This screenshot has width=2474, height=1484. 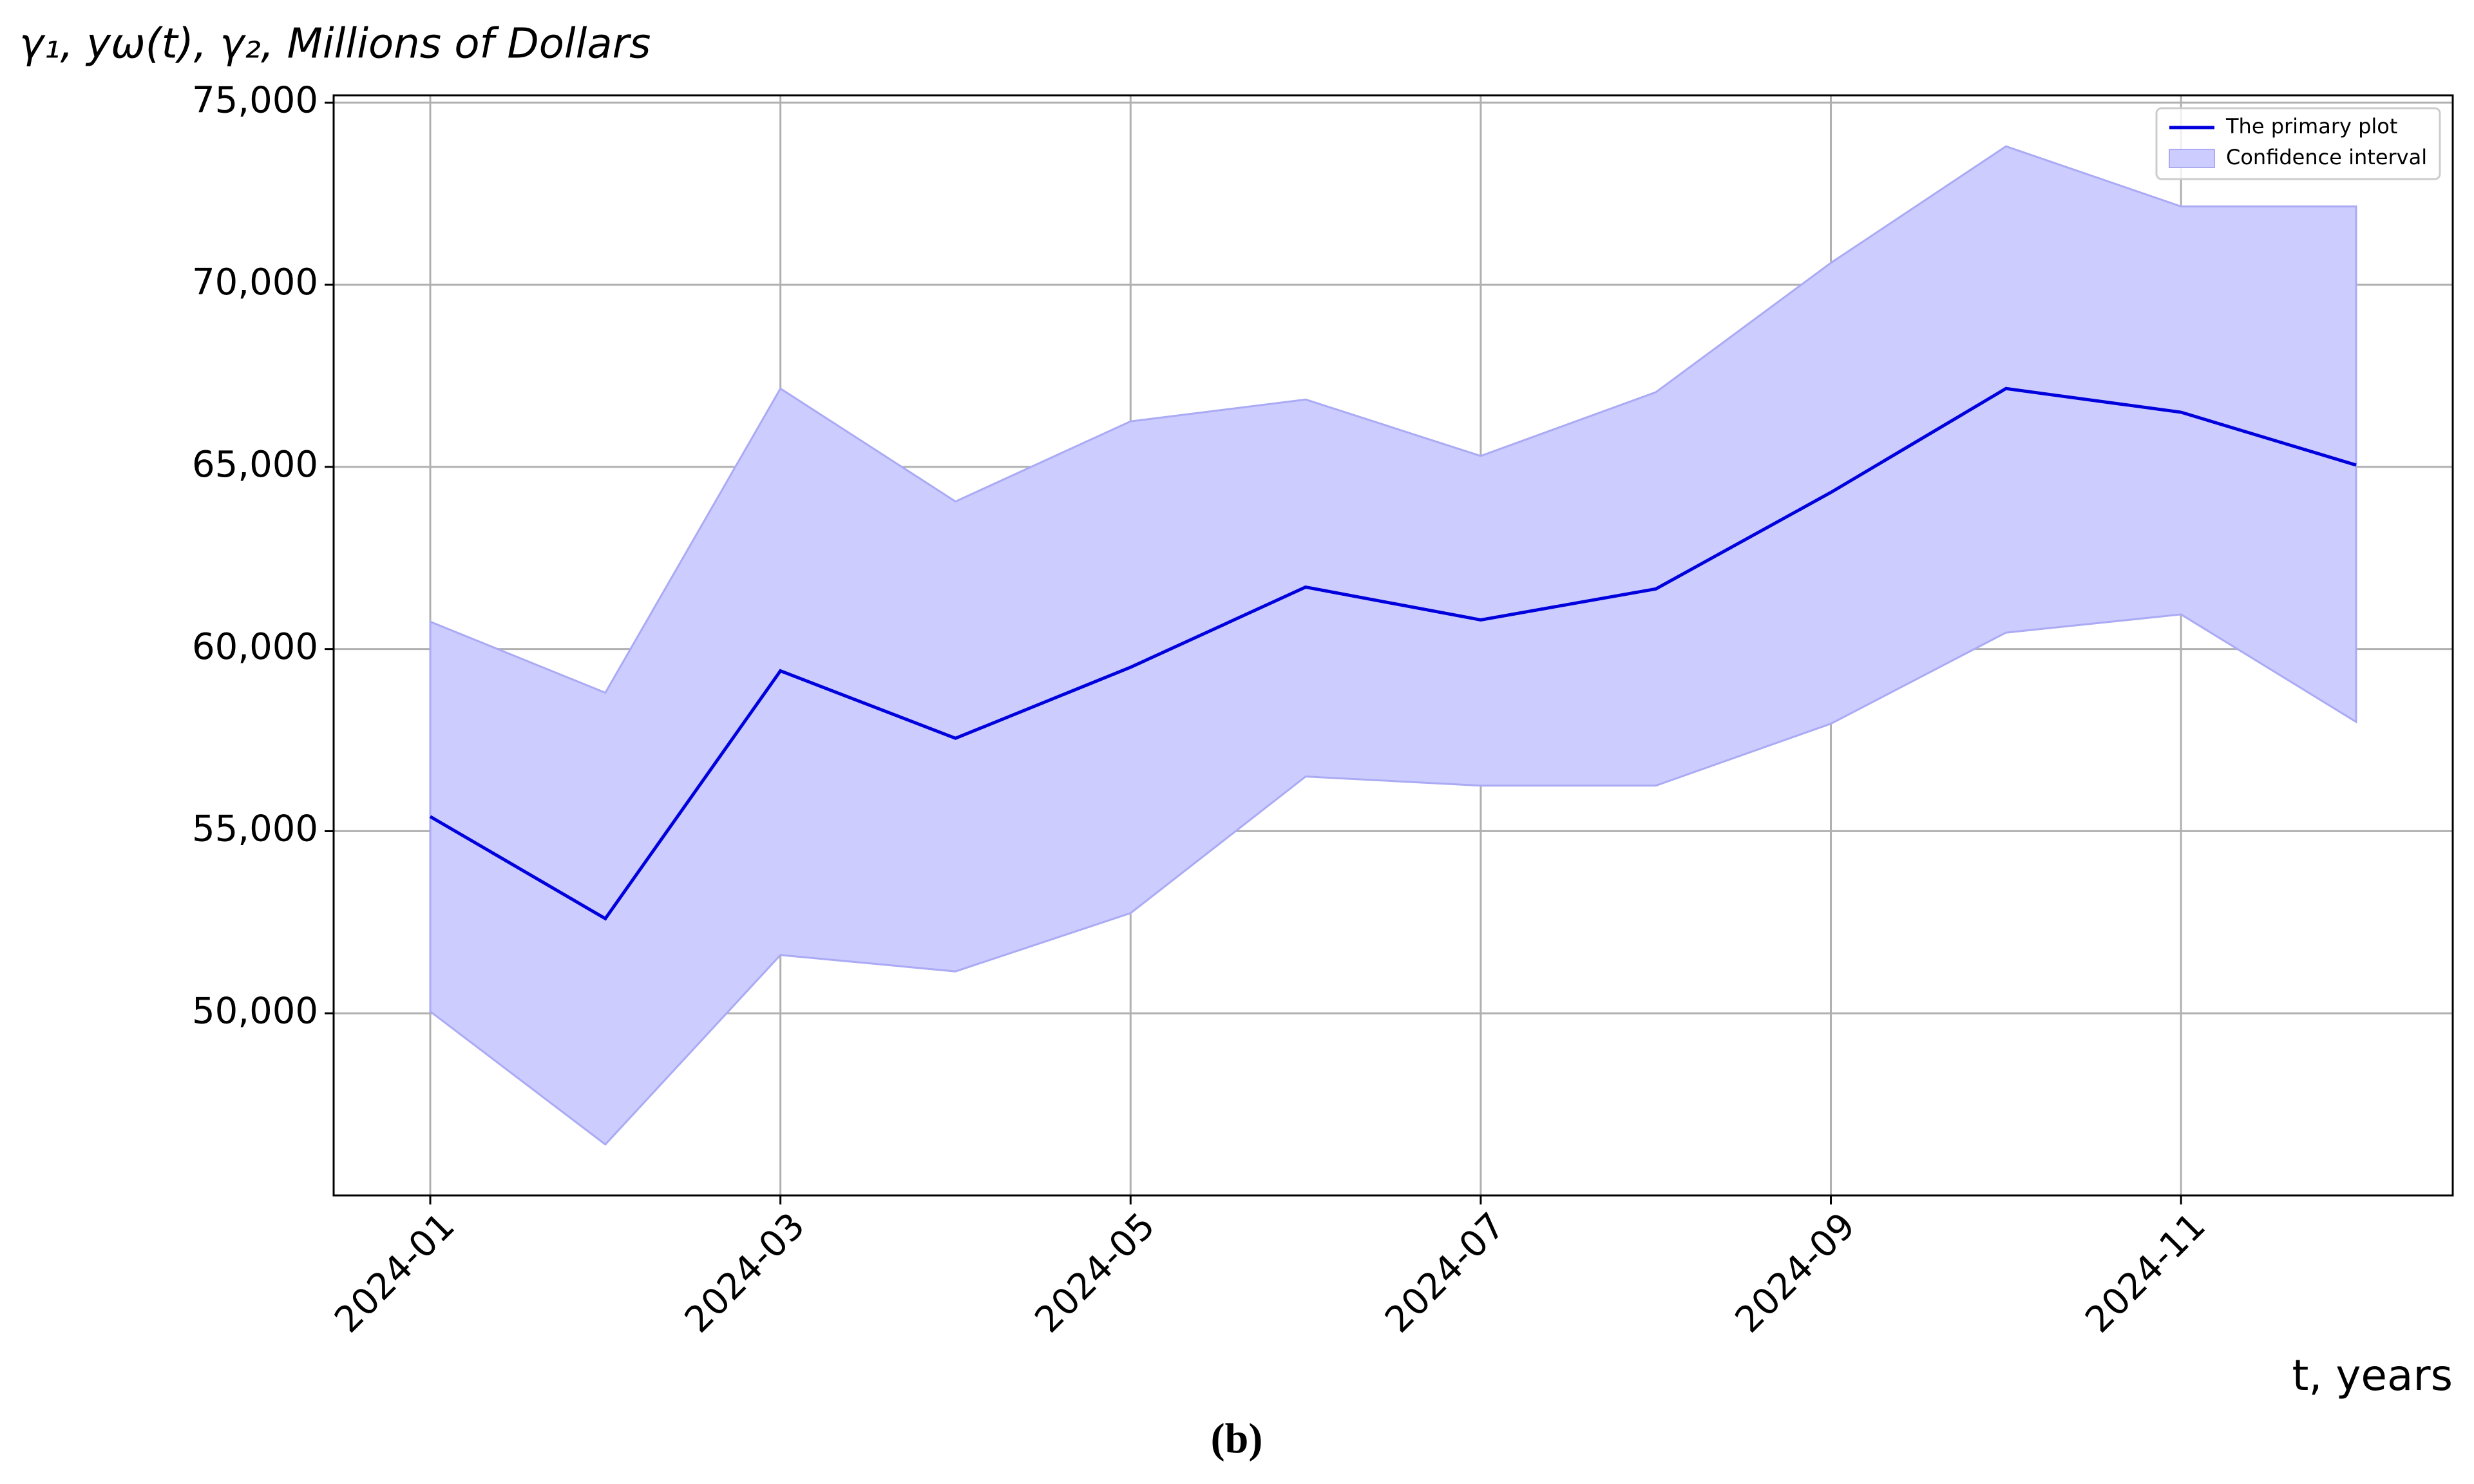 What do you see at coordinates (255, 100) in the screenshot?
I see `y-tick-label: 75,000` at bounding box center [255, 100].